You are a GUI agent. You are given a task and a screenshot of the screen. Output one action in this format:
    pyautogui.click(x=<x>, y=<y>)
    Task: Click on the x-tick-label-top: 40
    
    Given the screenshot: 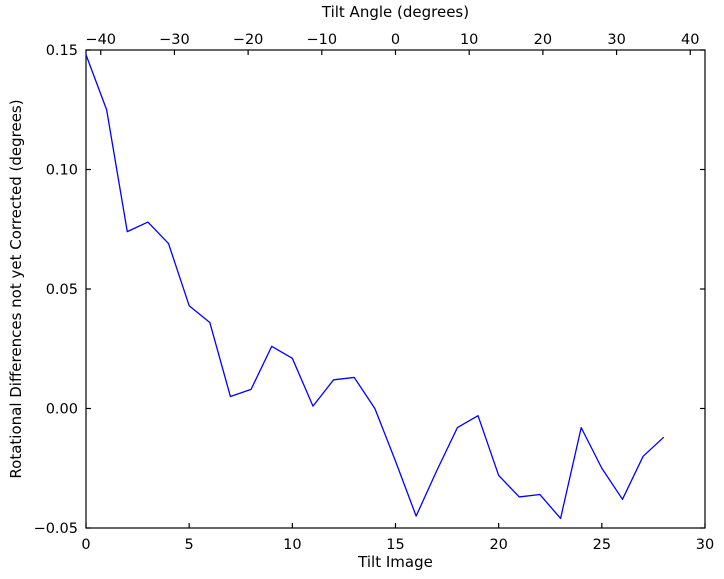 What is the action you would take?
    pyautogui.click(x=690, y=40)
    